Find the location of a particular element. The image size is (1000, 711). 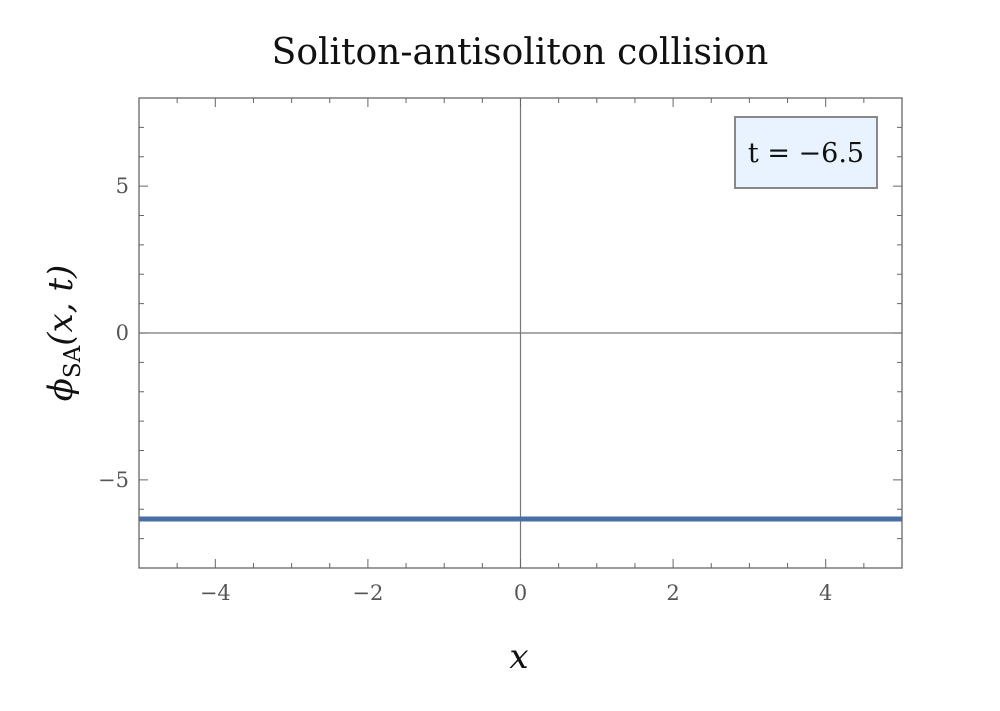

legend-label: t = −6.5 is located at coordinates (806, 153).